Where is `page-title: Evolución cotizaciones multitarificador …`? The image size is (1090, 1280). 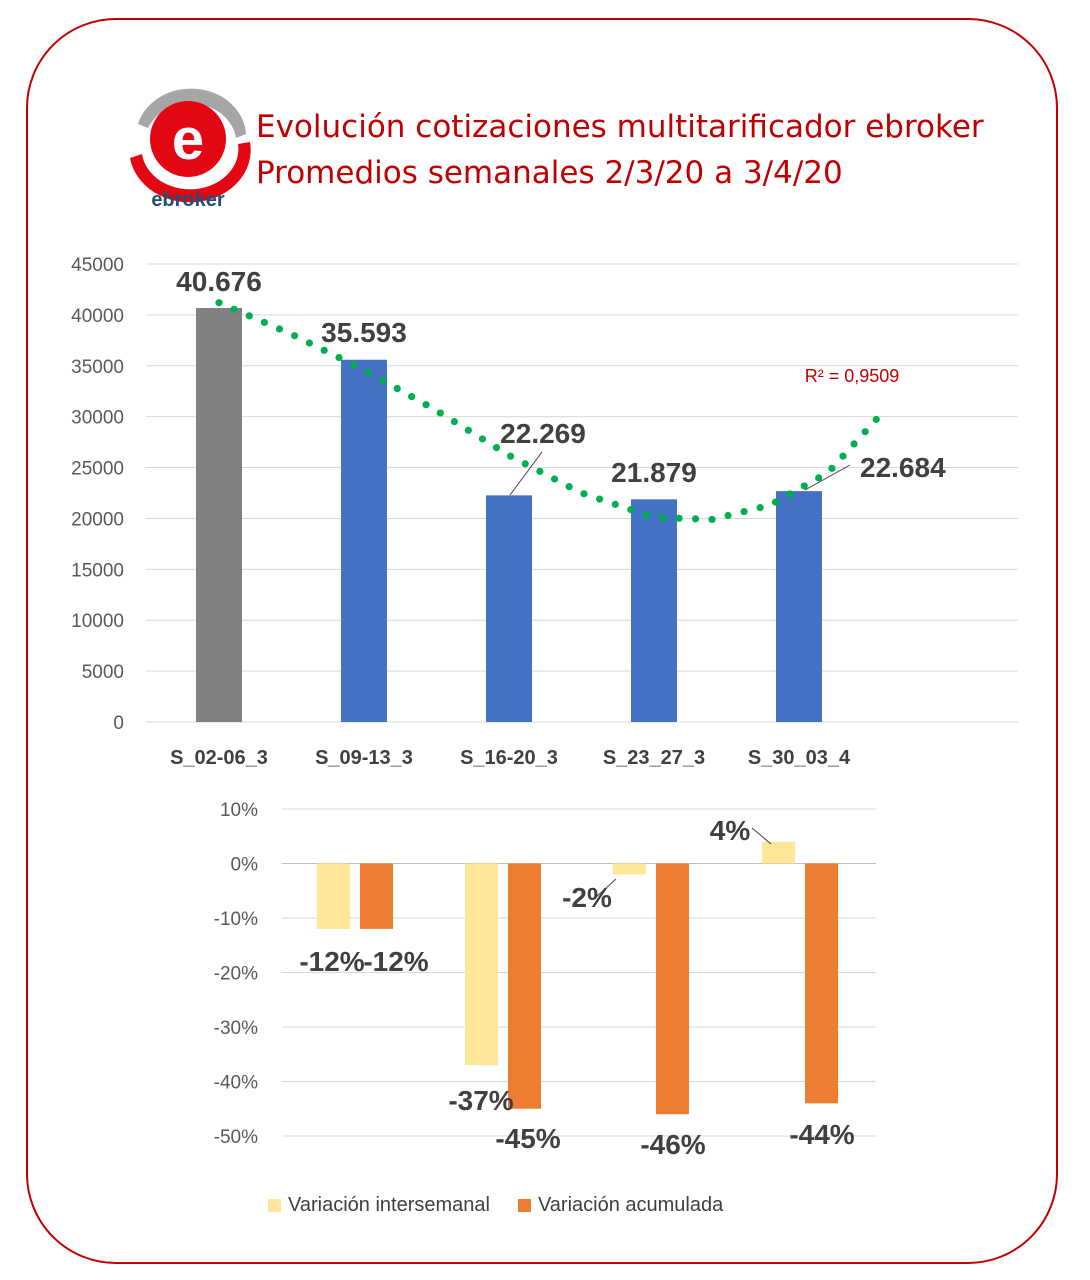
page-title: Evolución cotizaciones multitarificador … is located at coordinates (646, 150).